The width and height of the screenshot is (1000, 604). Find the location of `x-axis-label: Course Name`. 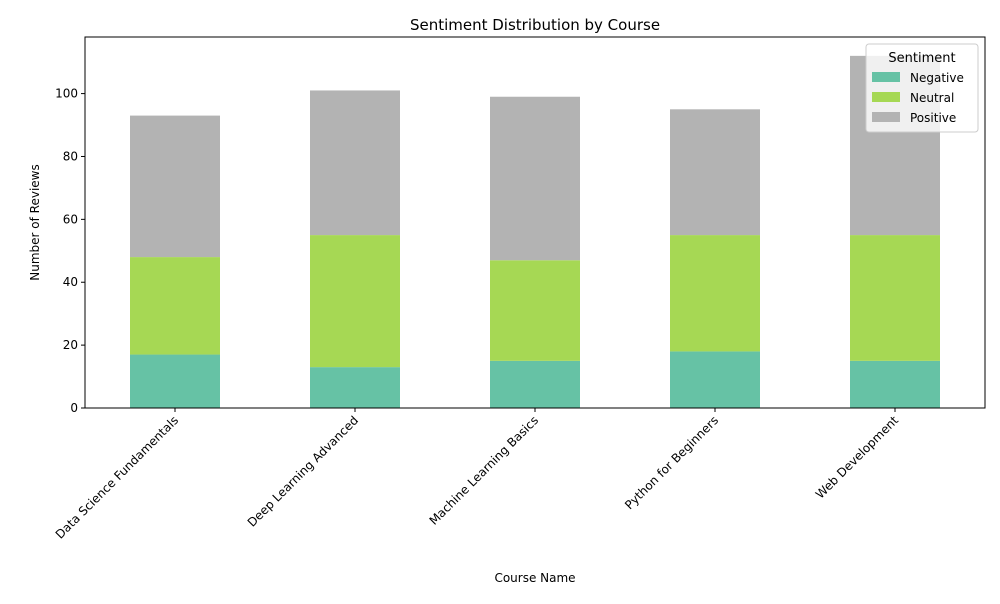

x-axis-label: Course Name is located at coordinates (534, 578).